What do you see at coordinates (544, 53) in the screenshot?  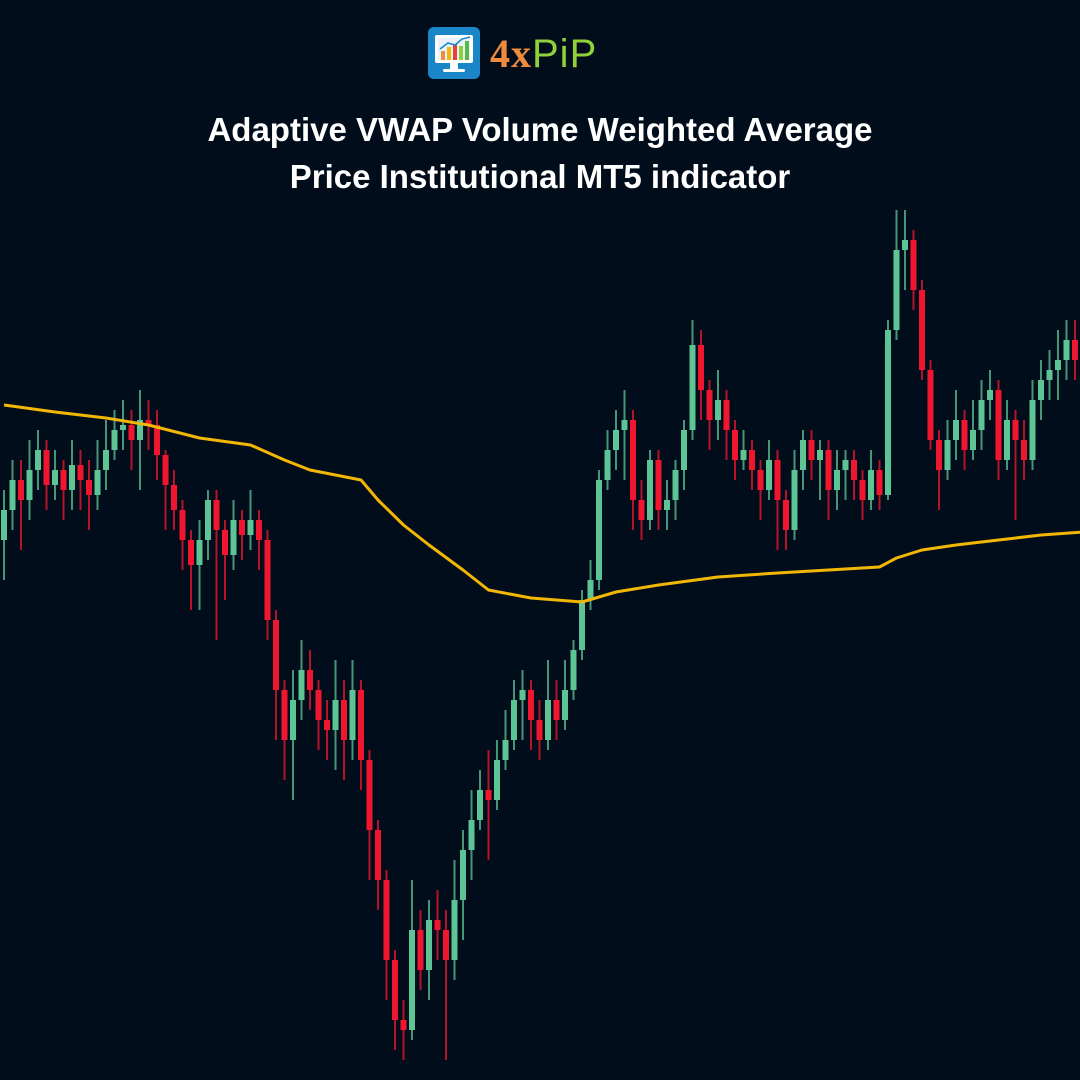 I see `brand-wordmark: 4xPiP` at bounding box center [544, 53].